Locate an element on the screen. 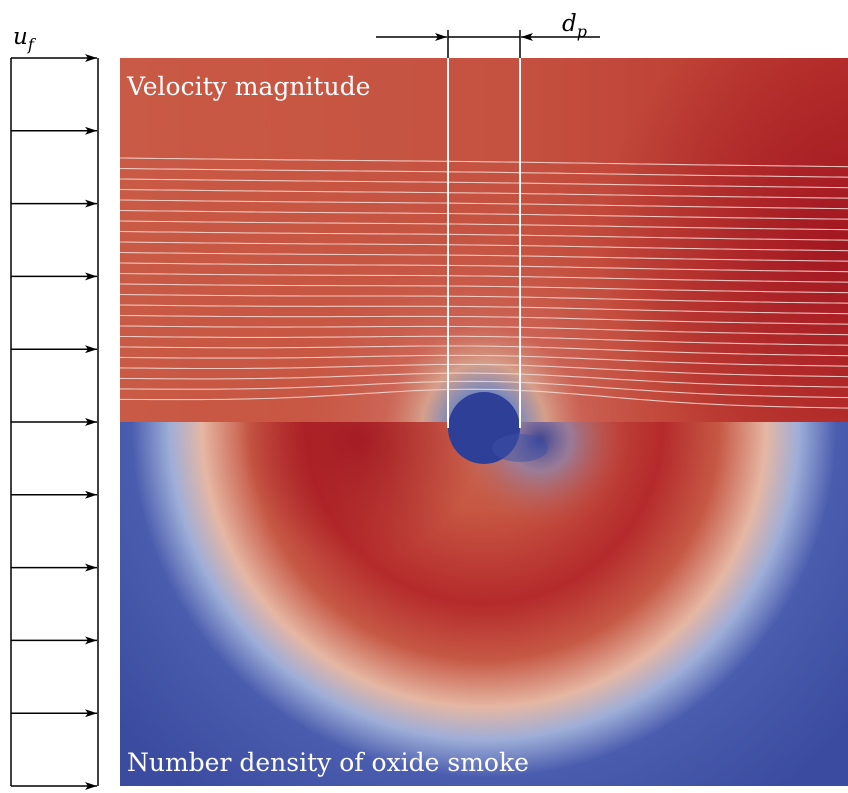 This screenshot has width=848, height=793. particle-diameter-subscript: p is located at coordinates (582, 31).